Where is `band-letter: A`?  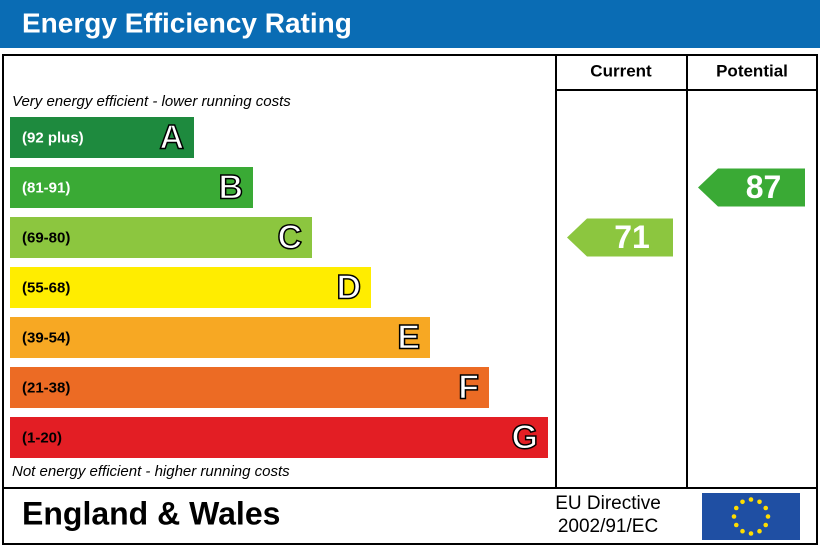
band-letter: A is located at coordinates (171, 137).